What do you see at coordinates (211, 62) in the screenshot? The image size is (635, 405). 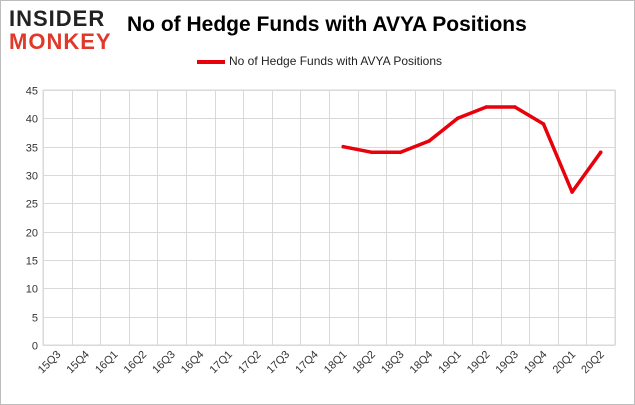 I see `legend-swatch` at bounding box center [211, 62].